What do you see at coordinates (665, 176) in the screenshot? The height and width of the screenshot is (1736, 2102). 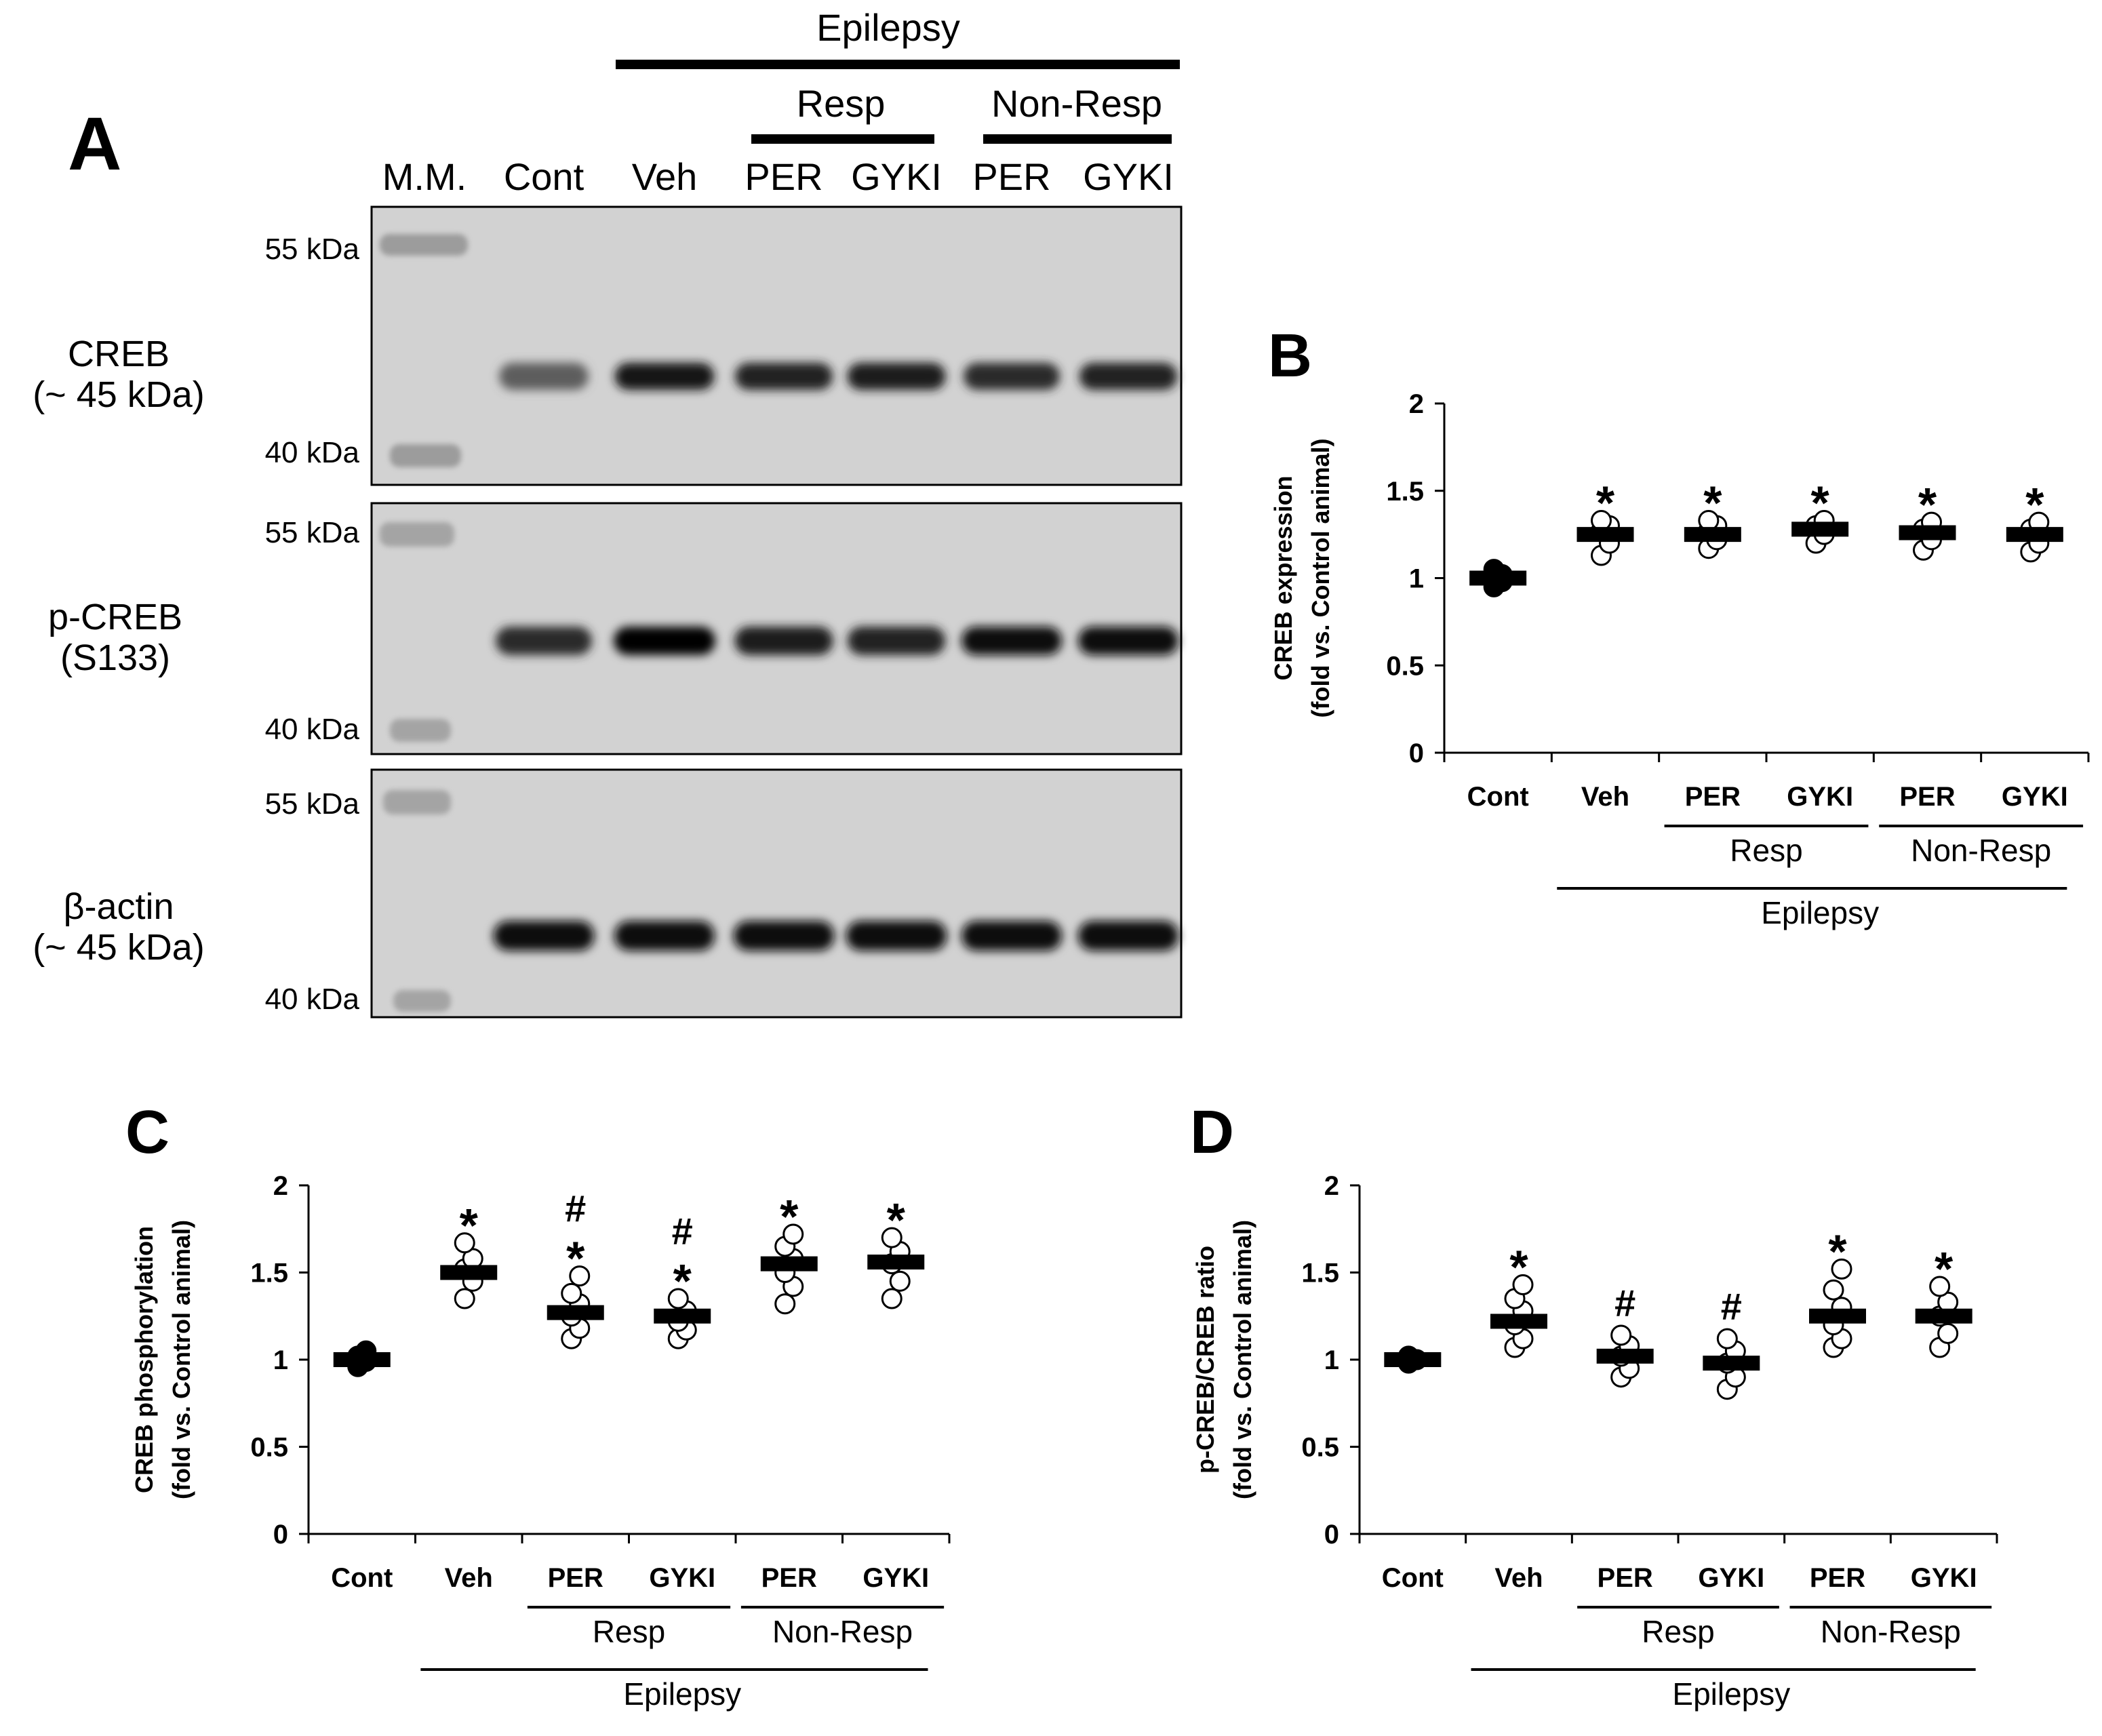 I see `lane-label-veh: Veh` at bounding box center [665, 176].